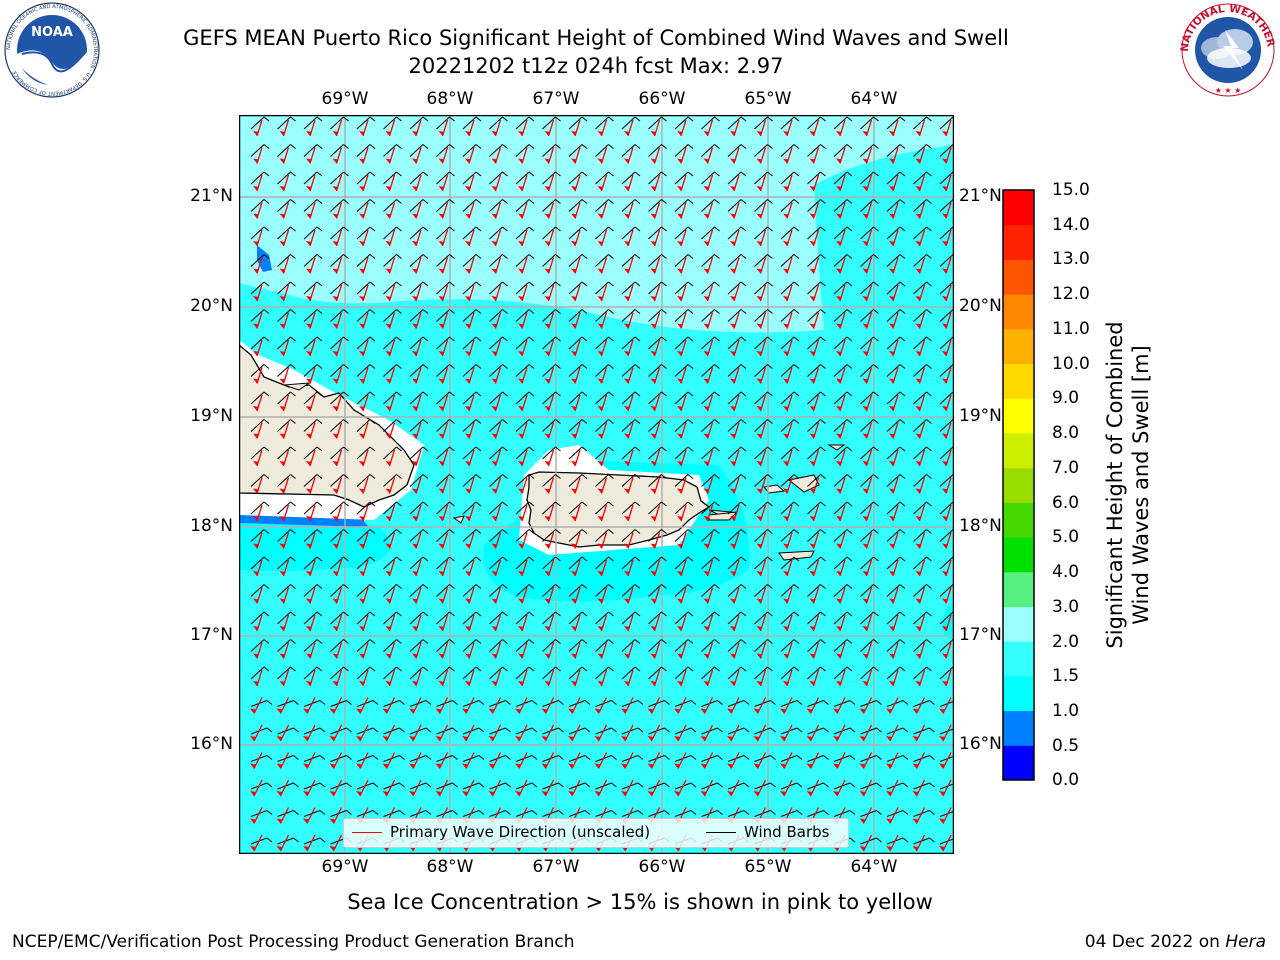 Image resolution: width=1280 pixels, height=960 pixels. I want to click on lon-label-top: 65°W, so click(768, 99).